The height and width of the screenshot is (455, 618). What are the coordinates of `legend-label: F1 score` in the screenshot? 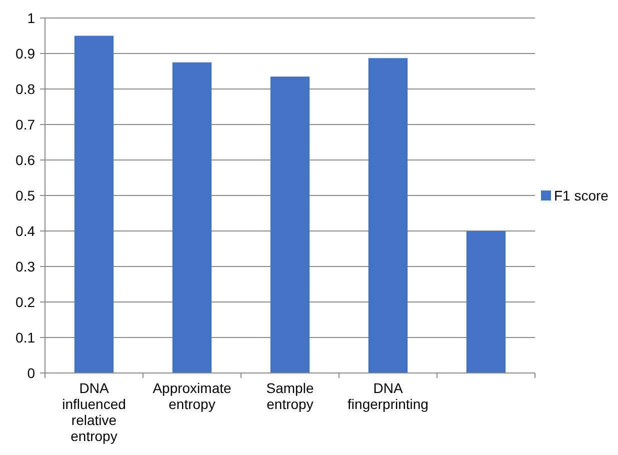 It's located at (581, 195).